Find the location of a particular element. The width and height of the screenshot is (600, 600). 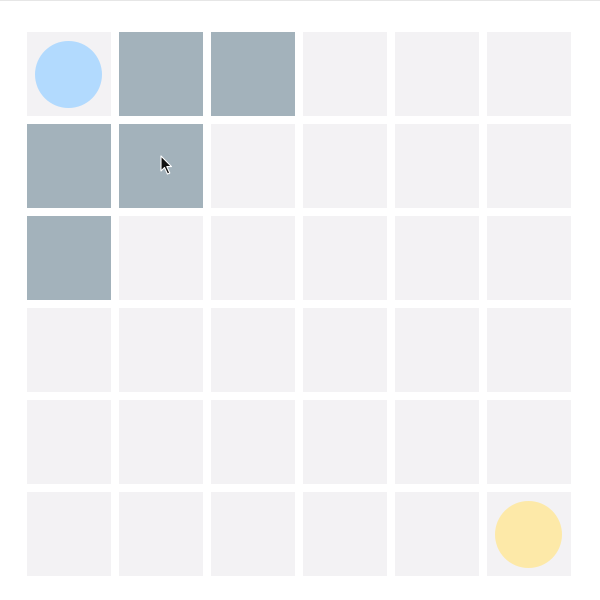

top-divider is located at coordinates (300, 0).